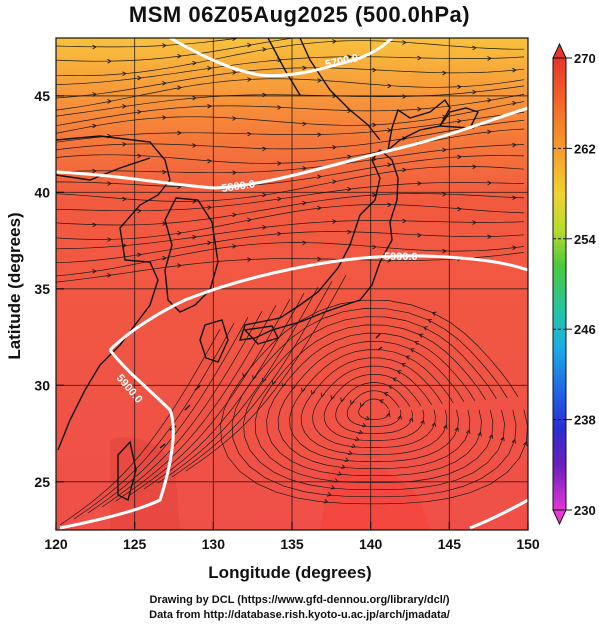 The image size is (599, 625). I want to click on colorbar-tick-label: 246, so click(585, 329).